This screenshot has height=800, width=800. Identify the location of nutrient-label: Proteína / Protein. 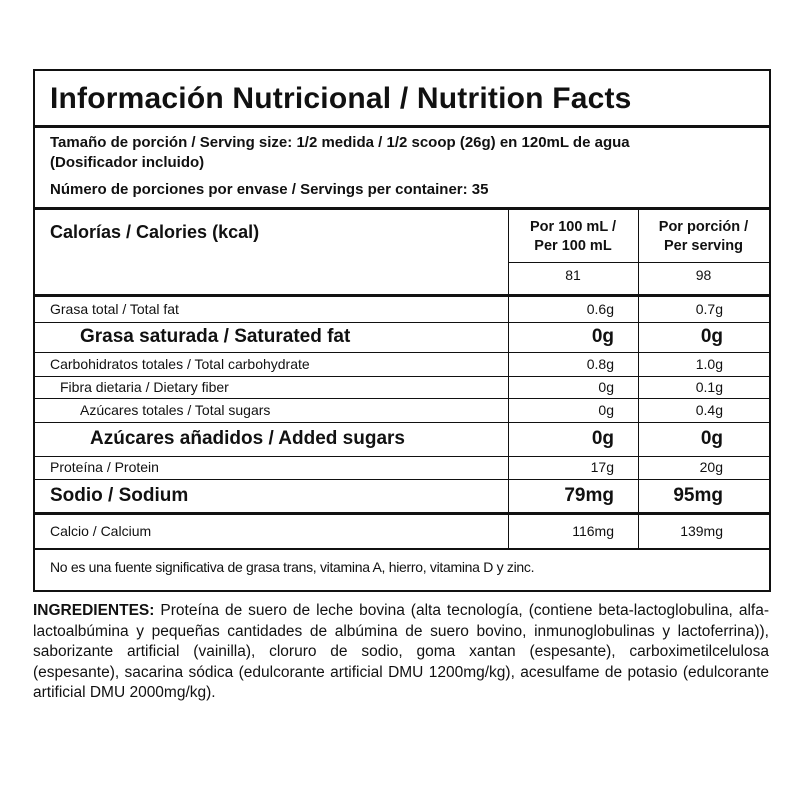
(104, 467).